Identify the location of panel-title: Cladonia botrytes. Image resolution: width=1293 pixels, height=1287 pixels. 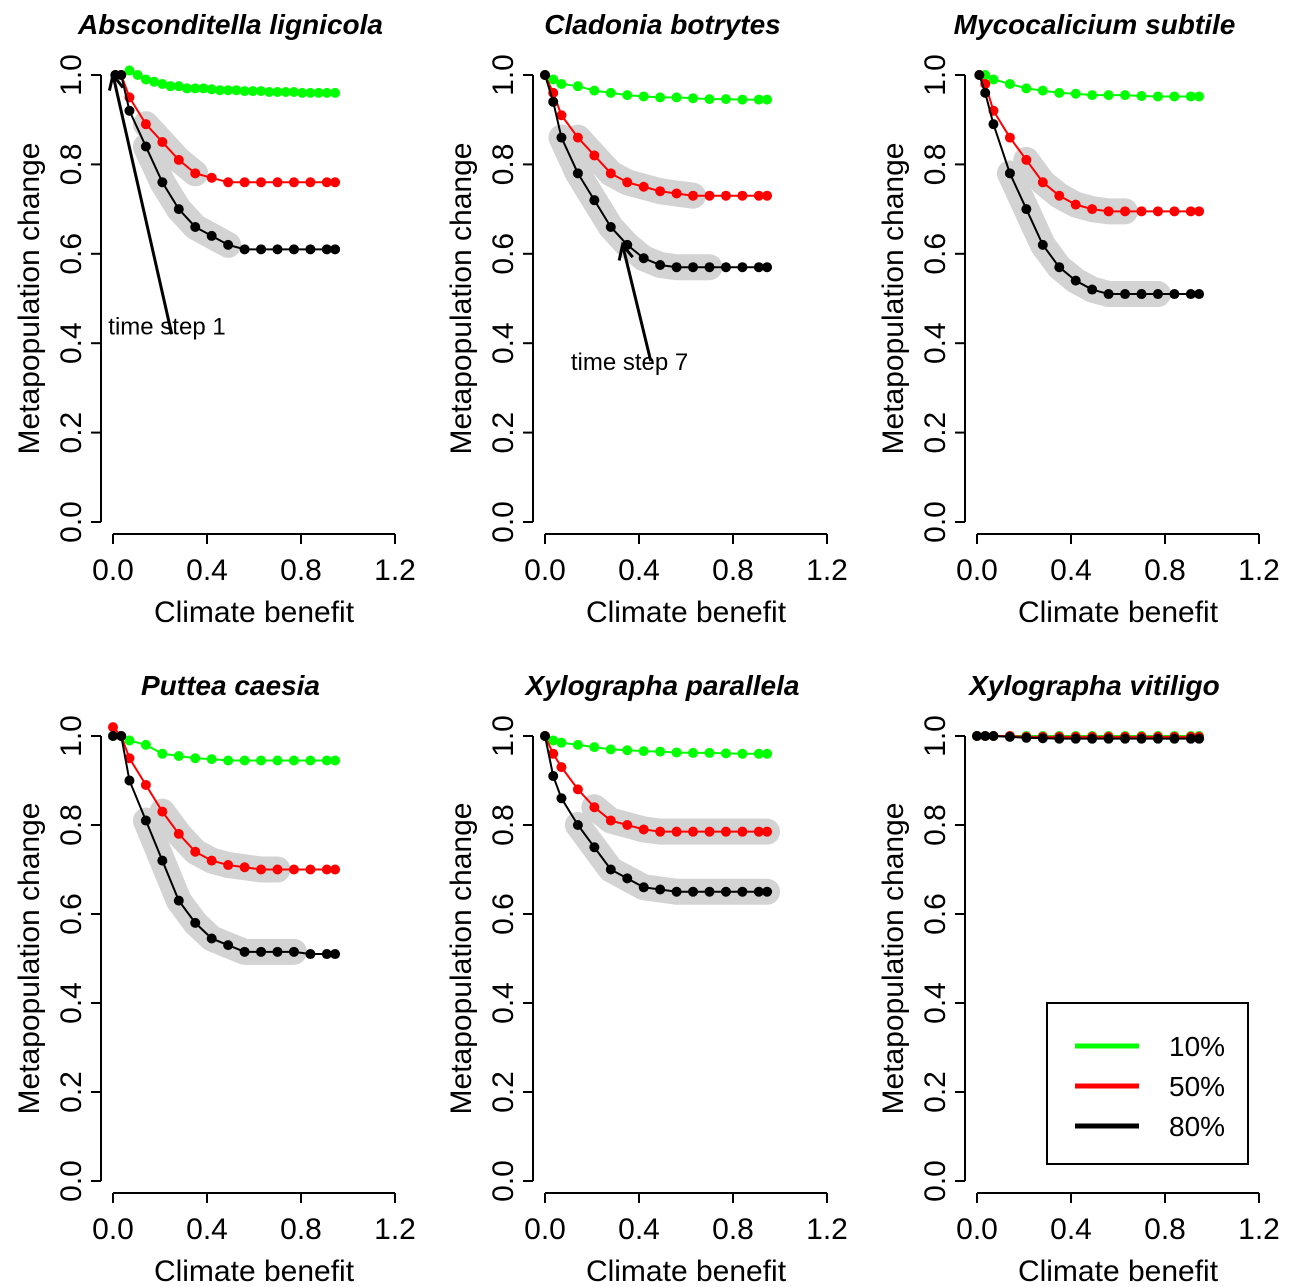
(662, 24).